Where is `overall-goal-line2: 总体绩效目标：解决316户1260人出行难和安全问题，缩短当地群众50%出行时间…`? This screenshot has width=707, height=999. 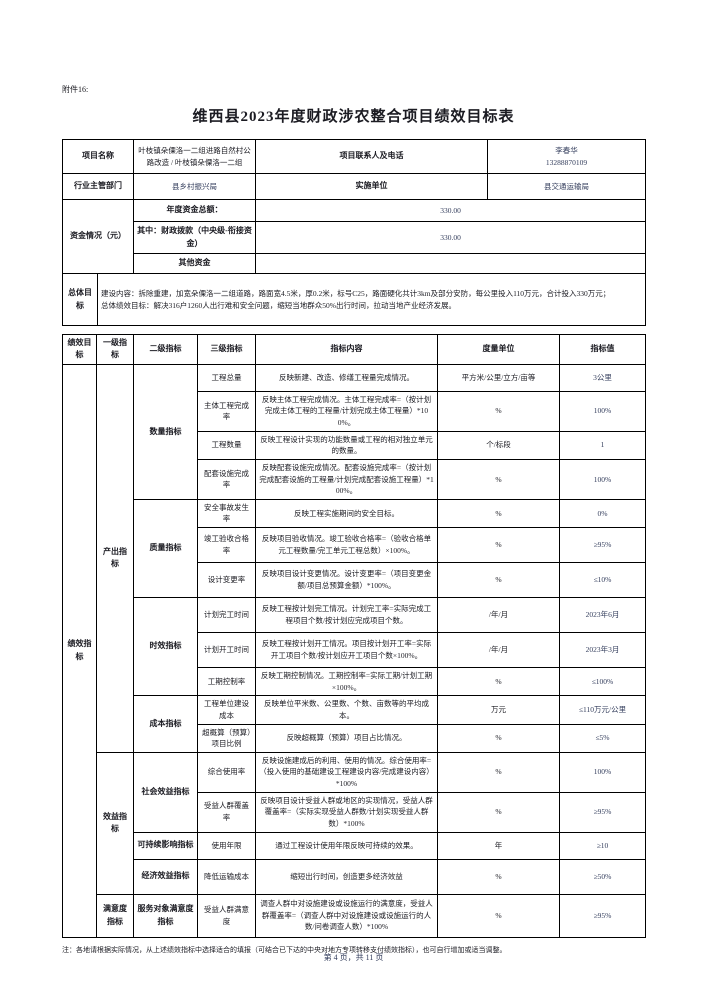
overall-goal-line2: 总体绩效目标：解决316户1260人出行难和安全问题，缩短当地群众50%出行时间… is located at coordinates (278, 305).